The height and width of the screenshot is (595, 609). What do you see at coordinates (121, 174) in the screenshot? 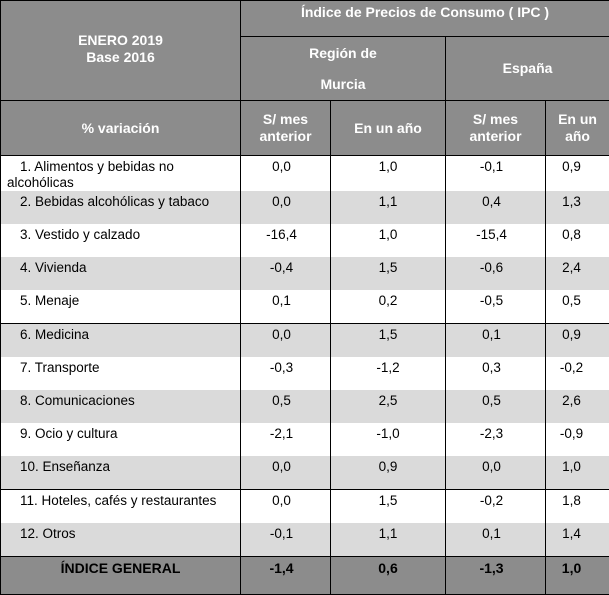
I see `row-label: 1. Alimentos y bebidas no alcohólicas` at bounding box center [121, 174].